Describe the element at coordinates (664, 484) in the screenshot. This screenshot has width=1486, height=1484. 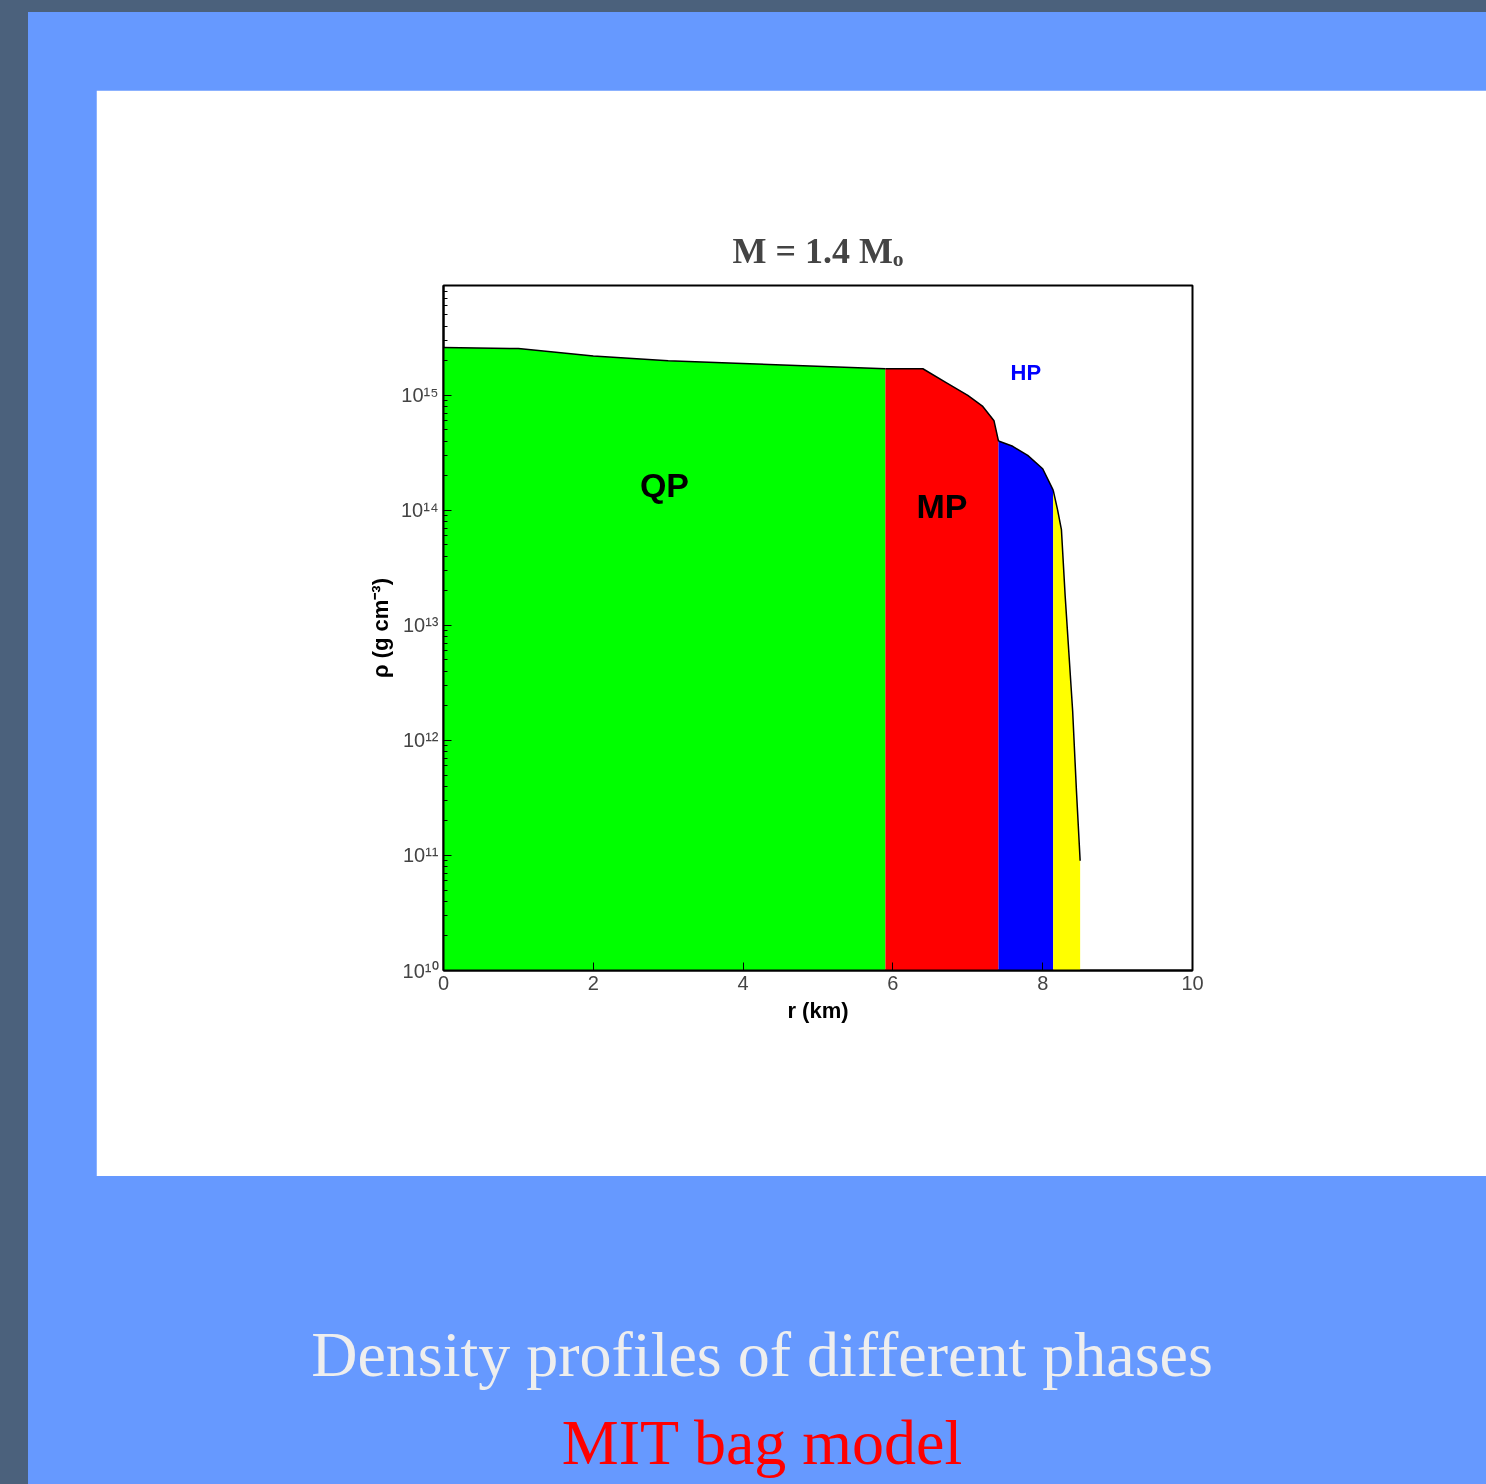
I see `series-label: QP` at that location.